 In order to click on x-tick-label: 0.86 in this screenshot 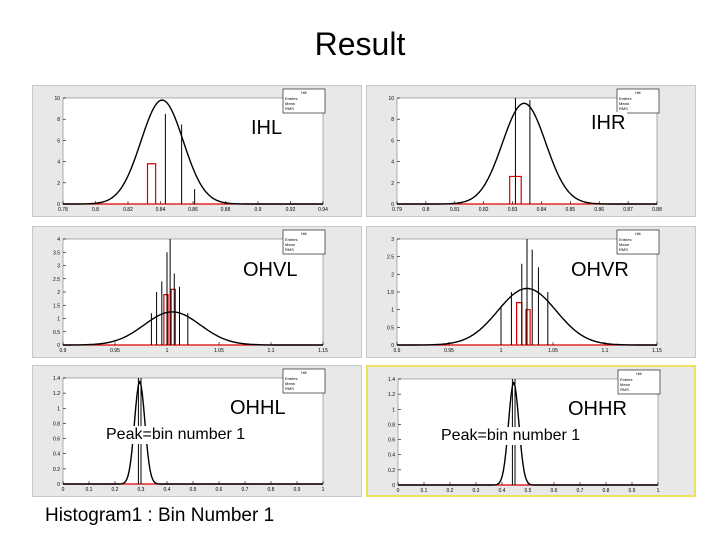, I will do `click(193, 210)`.